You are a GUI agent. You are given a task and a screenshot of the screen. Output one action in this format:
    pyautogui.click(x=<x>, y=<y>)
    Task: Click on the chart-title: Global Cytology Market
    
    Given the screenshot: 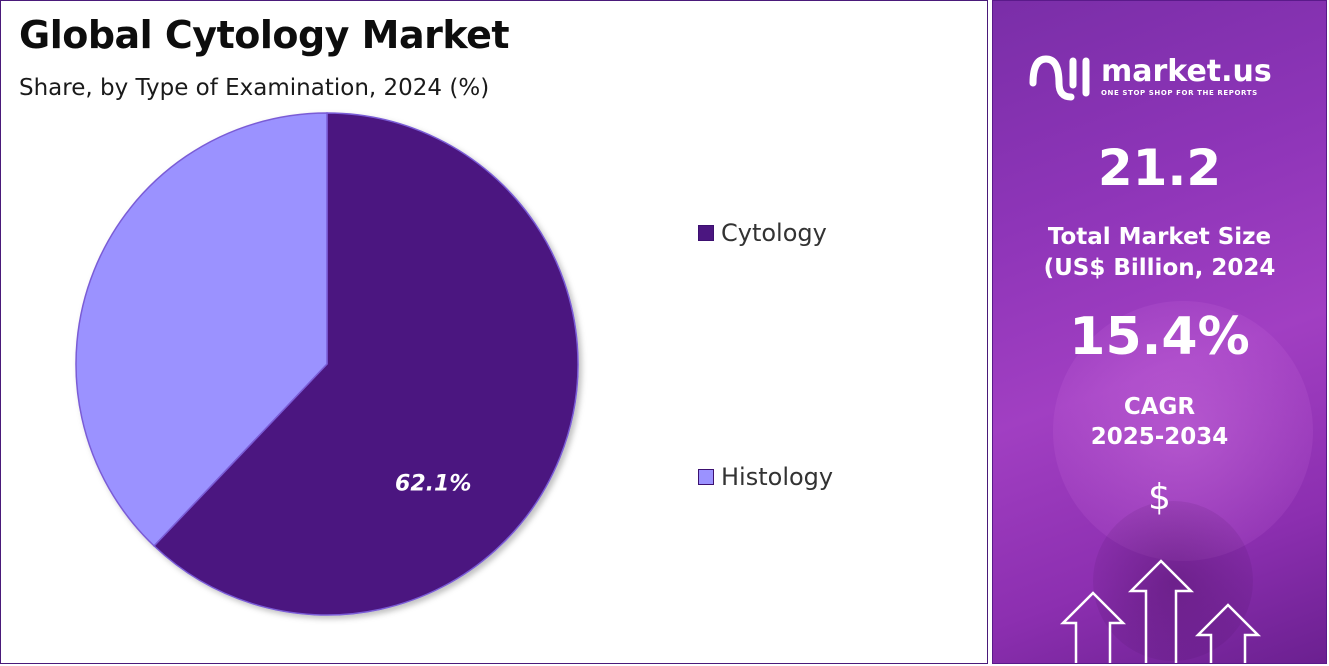 What is the action you would take?
    pyautogui.click(x=264, y=35)
    